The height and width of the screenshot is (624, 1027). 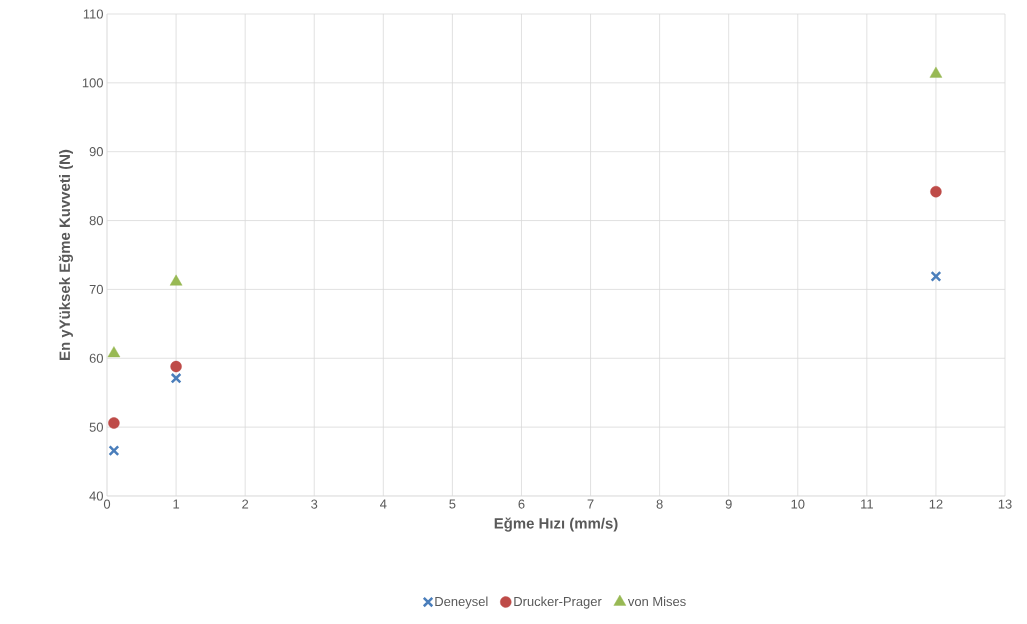 What do you see at coordinates (96, 496) in the screenshot?
I see `y-tick-label: 40` at bounding box center [96, 496].